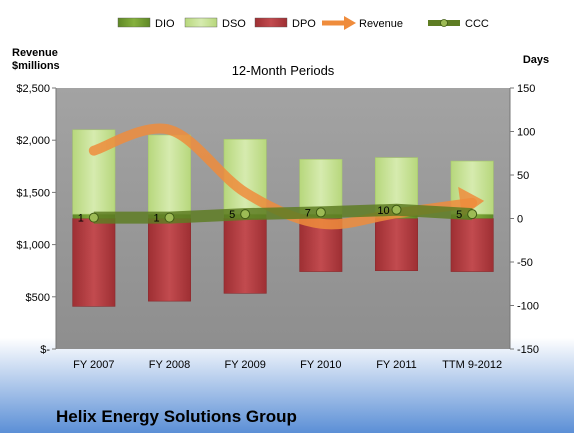  What do you see at coordinates (176, 416) in the screenshot?
I see `company-title: Helix Energy Solutions Group` at bounding box center [176, 416].